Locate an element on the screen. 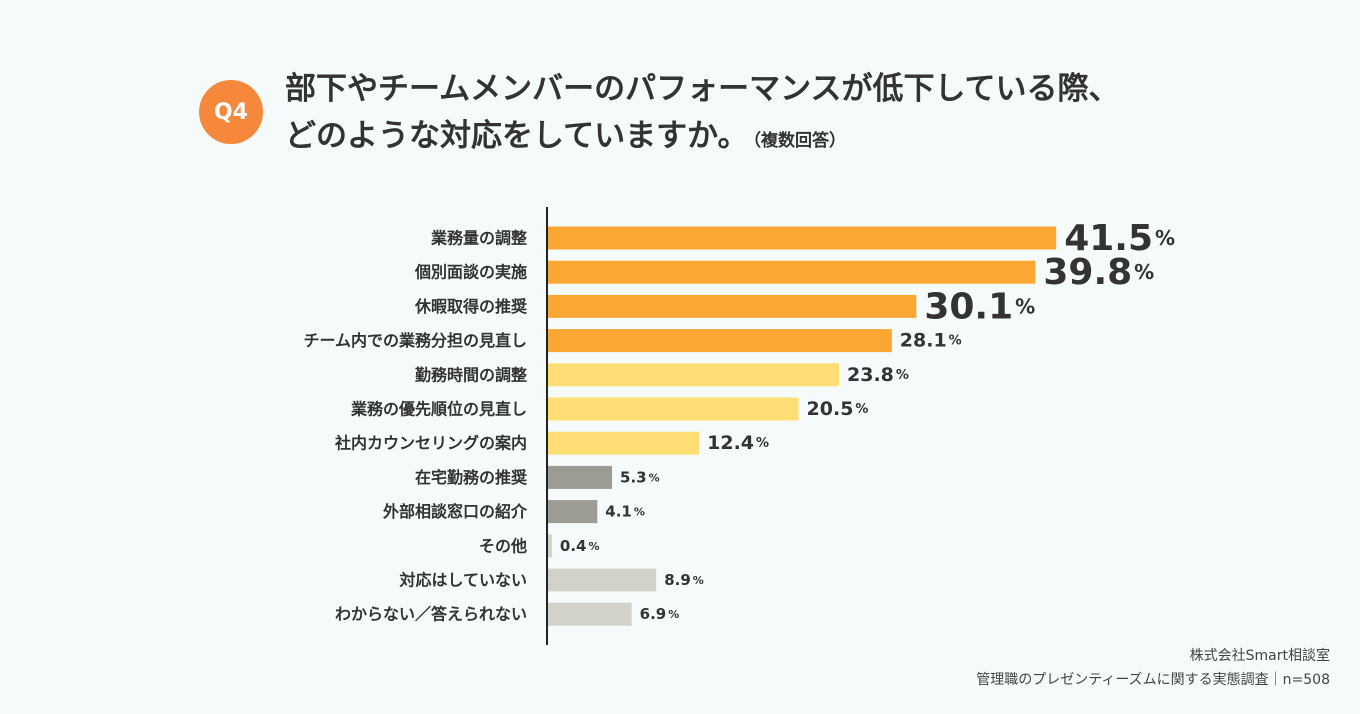 This screenshot has width=1360, height=714. value-unit-5: % is located at coordinates (861, 409).